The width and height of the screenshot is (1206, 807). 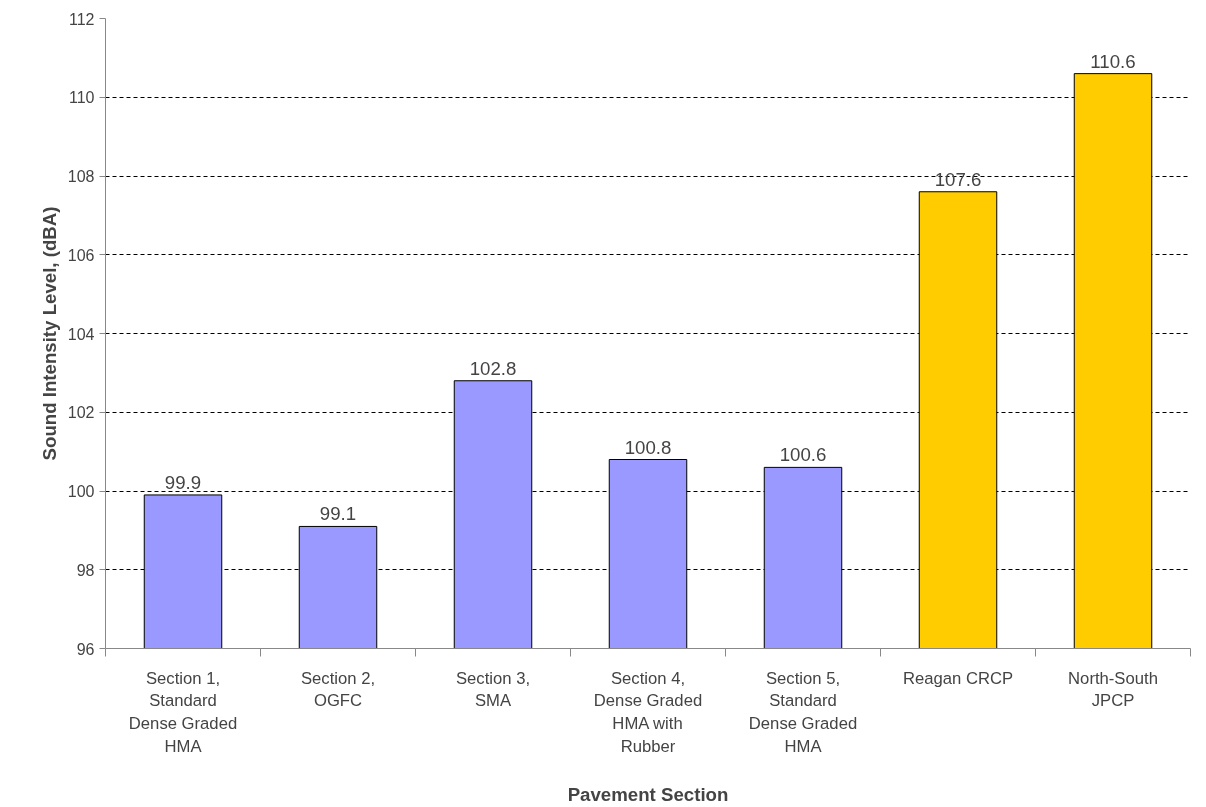 What do you see at coordinates (803, 455) in the screenshot?
I see `data-label: 100.6` at bounding box center [803, 455].